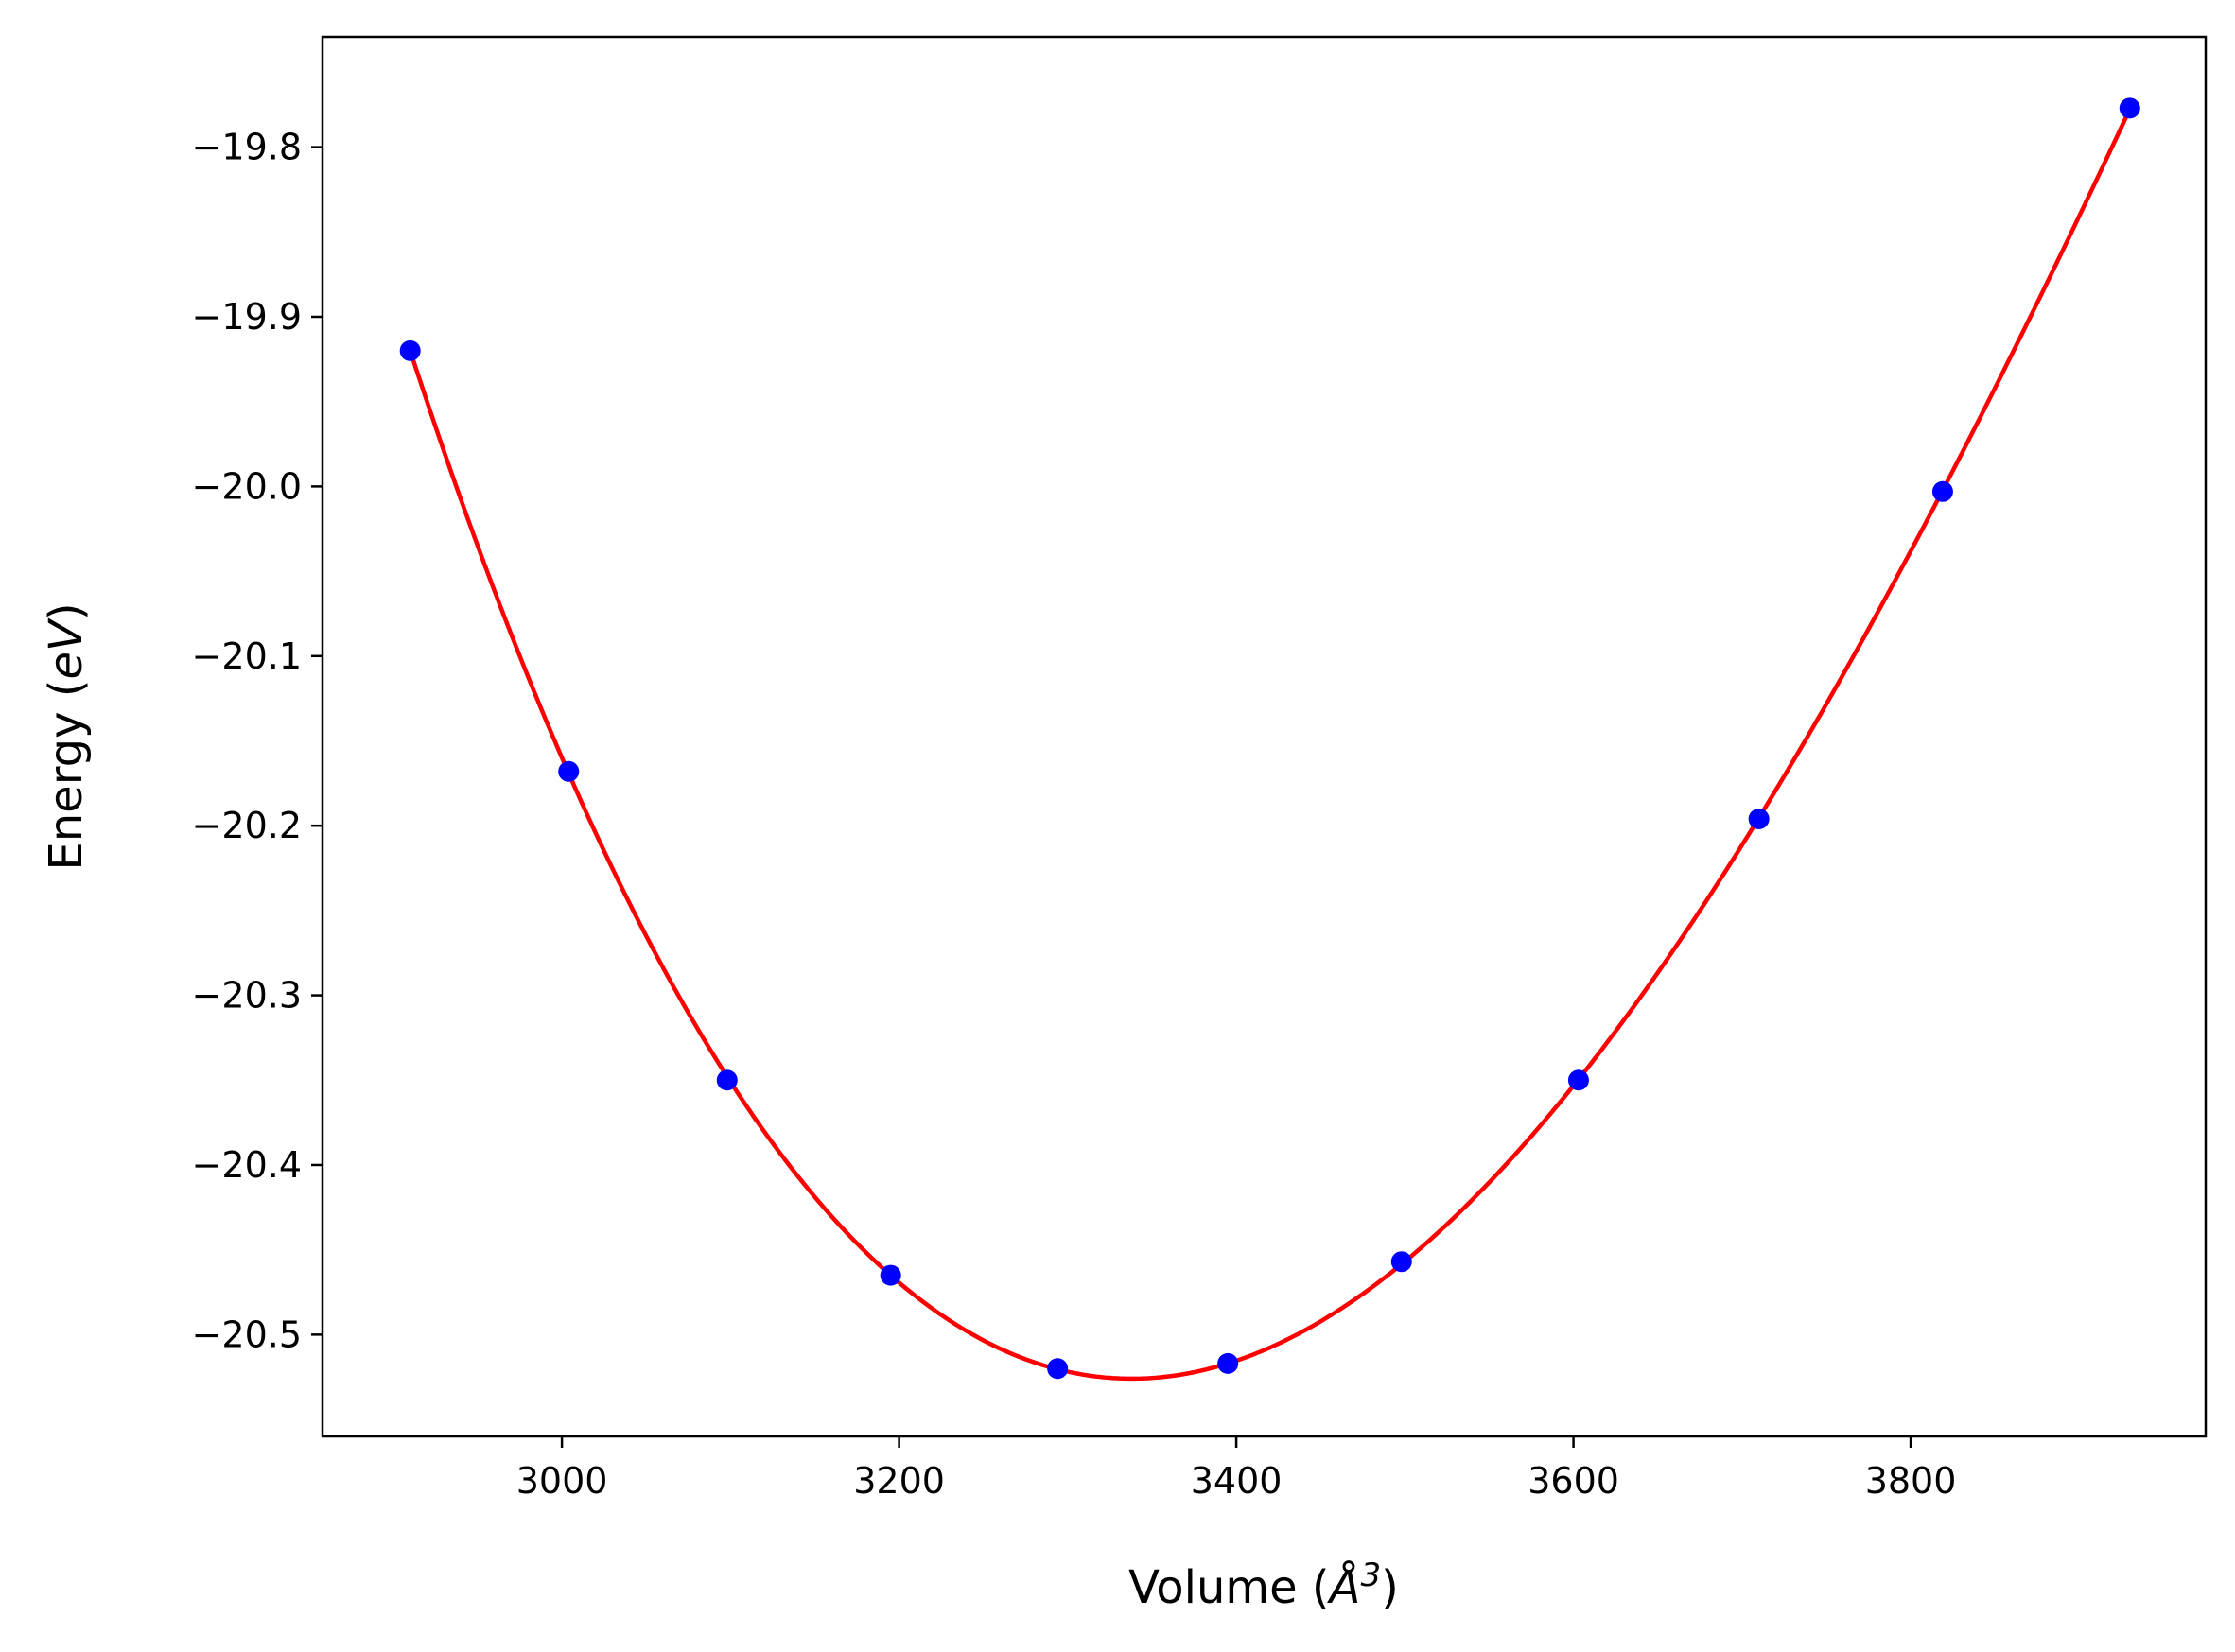  Describe the element at coordinates (247, 1334) in the screenshot. I see `y-tick-label: −20.5` at that location.